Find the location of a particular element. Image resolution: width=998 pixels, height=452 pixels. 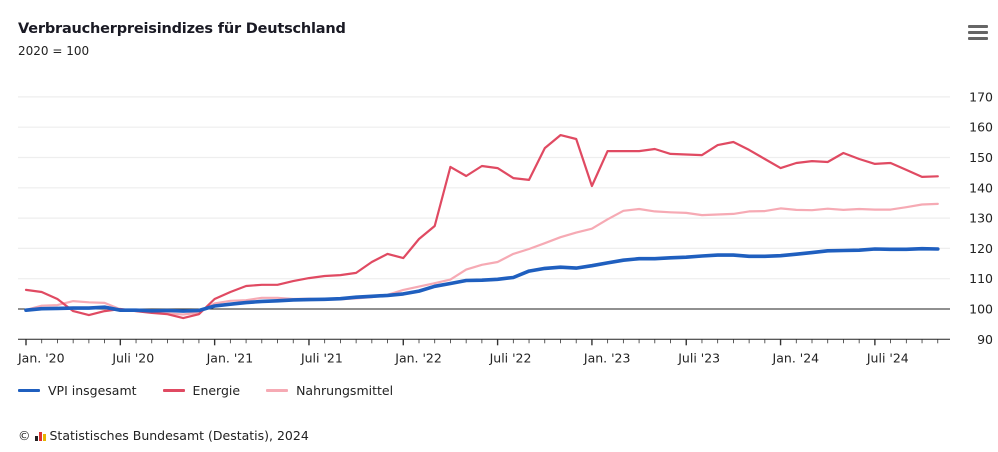

x-tick-label: Juli '21 is located at coordinates (321, 357).